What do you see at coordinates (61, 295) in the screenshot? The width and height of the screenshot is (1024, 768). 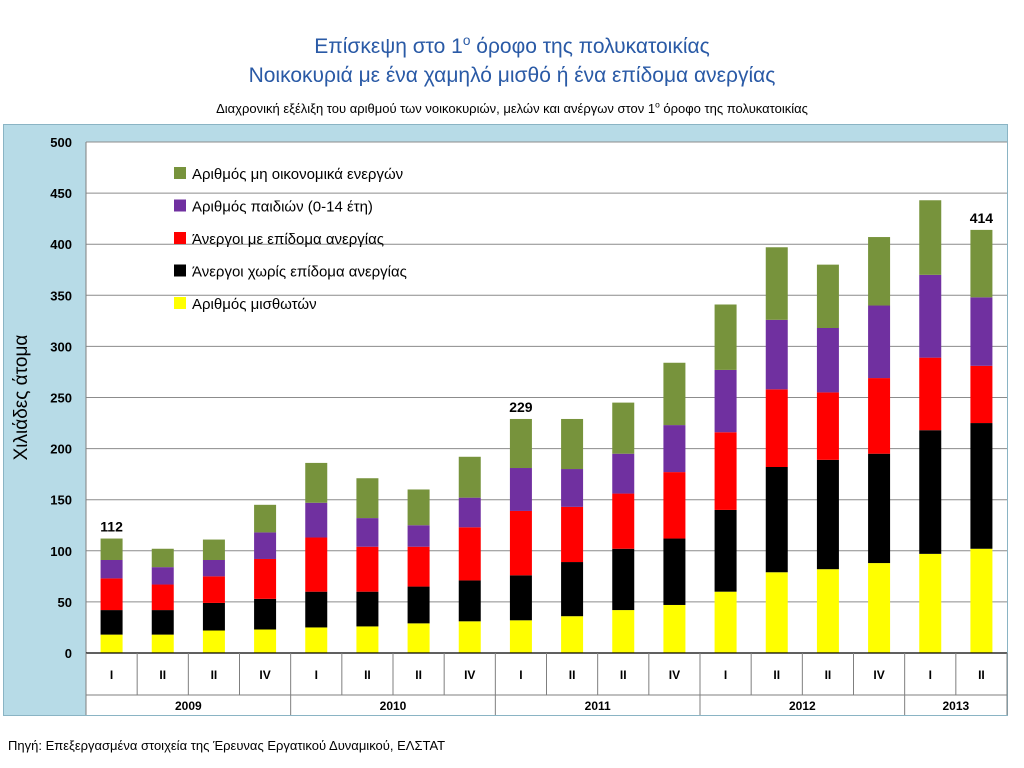 I see `y-tick-label: 350` at bounding box center [61, 295].